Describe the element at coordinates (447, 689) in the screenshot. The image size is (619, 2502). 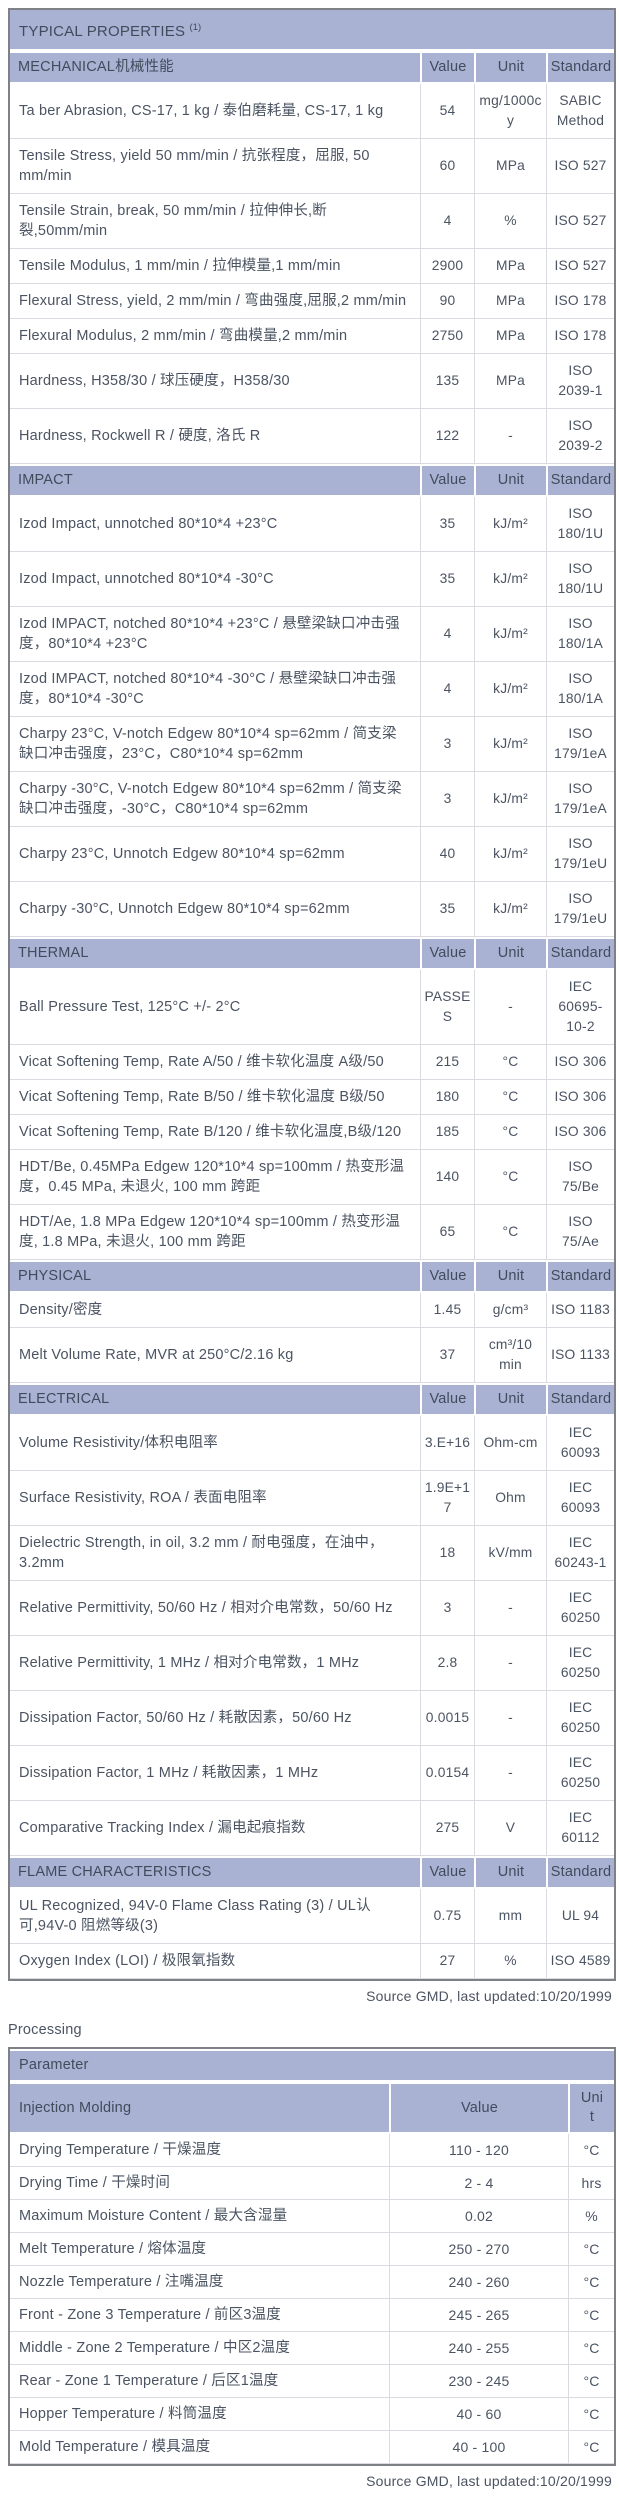
I see `property-value: 4` at that location.